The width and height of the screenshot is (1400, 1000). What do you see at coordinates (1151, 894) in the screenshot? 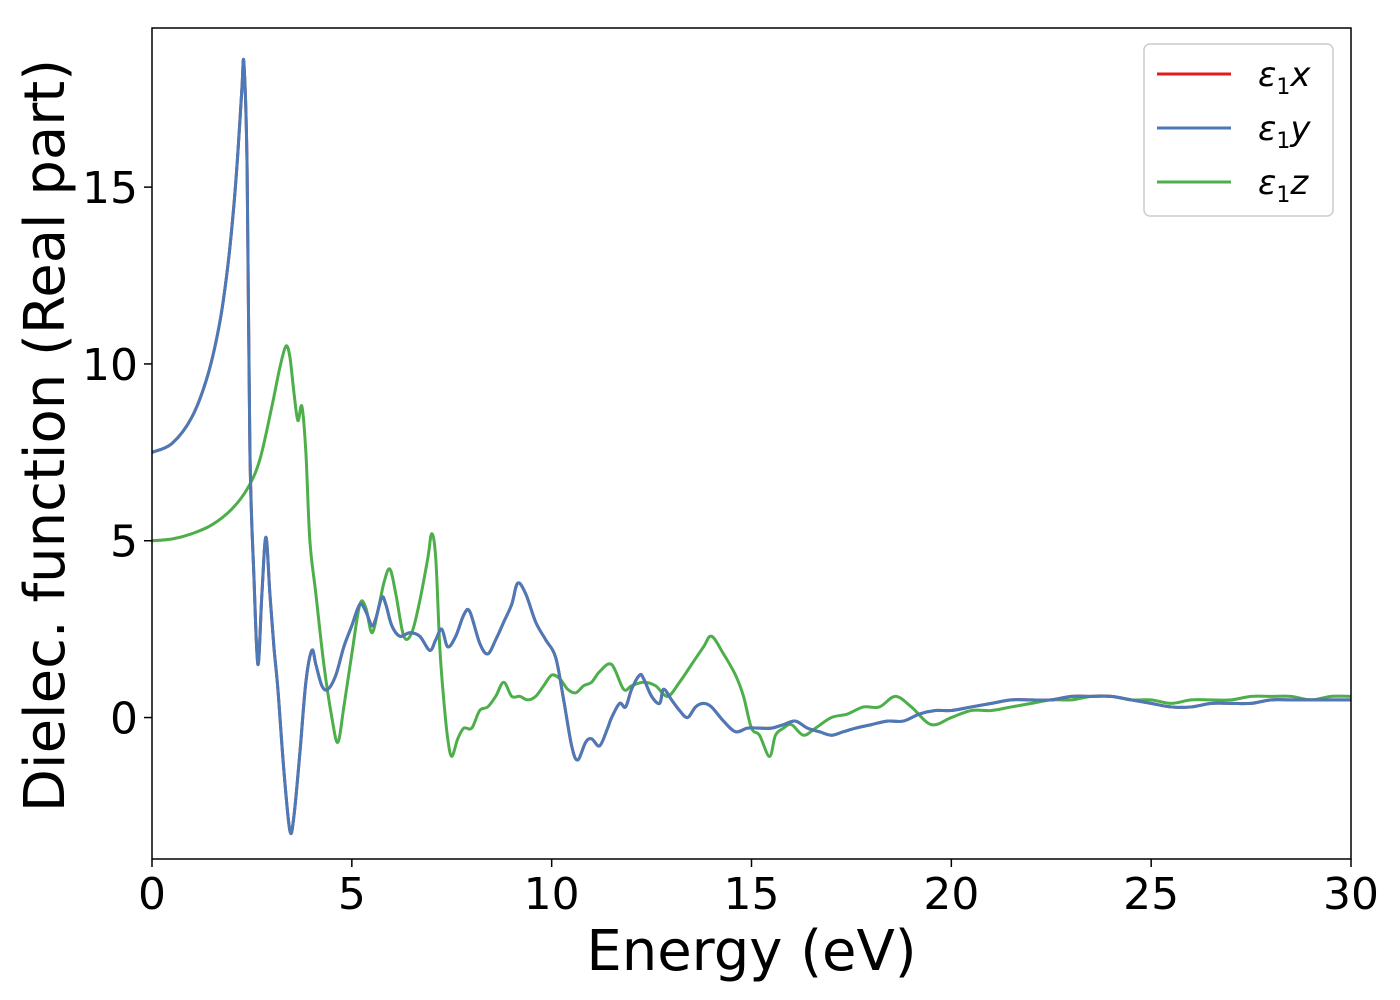
I see `x-tick-label: 25` at bounding box center [1151, 894].